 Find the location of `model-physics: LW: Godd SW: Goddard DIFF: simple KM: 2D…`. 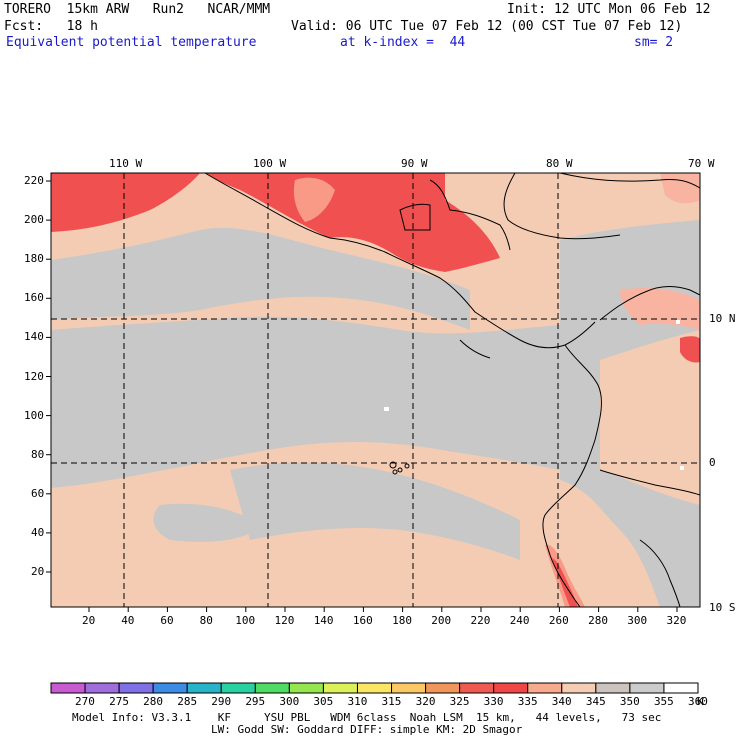

model-physics: LW: Godd SW: Goddard DIFF: simple KM: 2D… is located at coordinates (367, 729).